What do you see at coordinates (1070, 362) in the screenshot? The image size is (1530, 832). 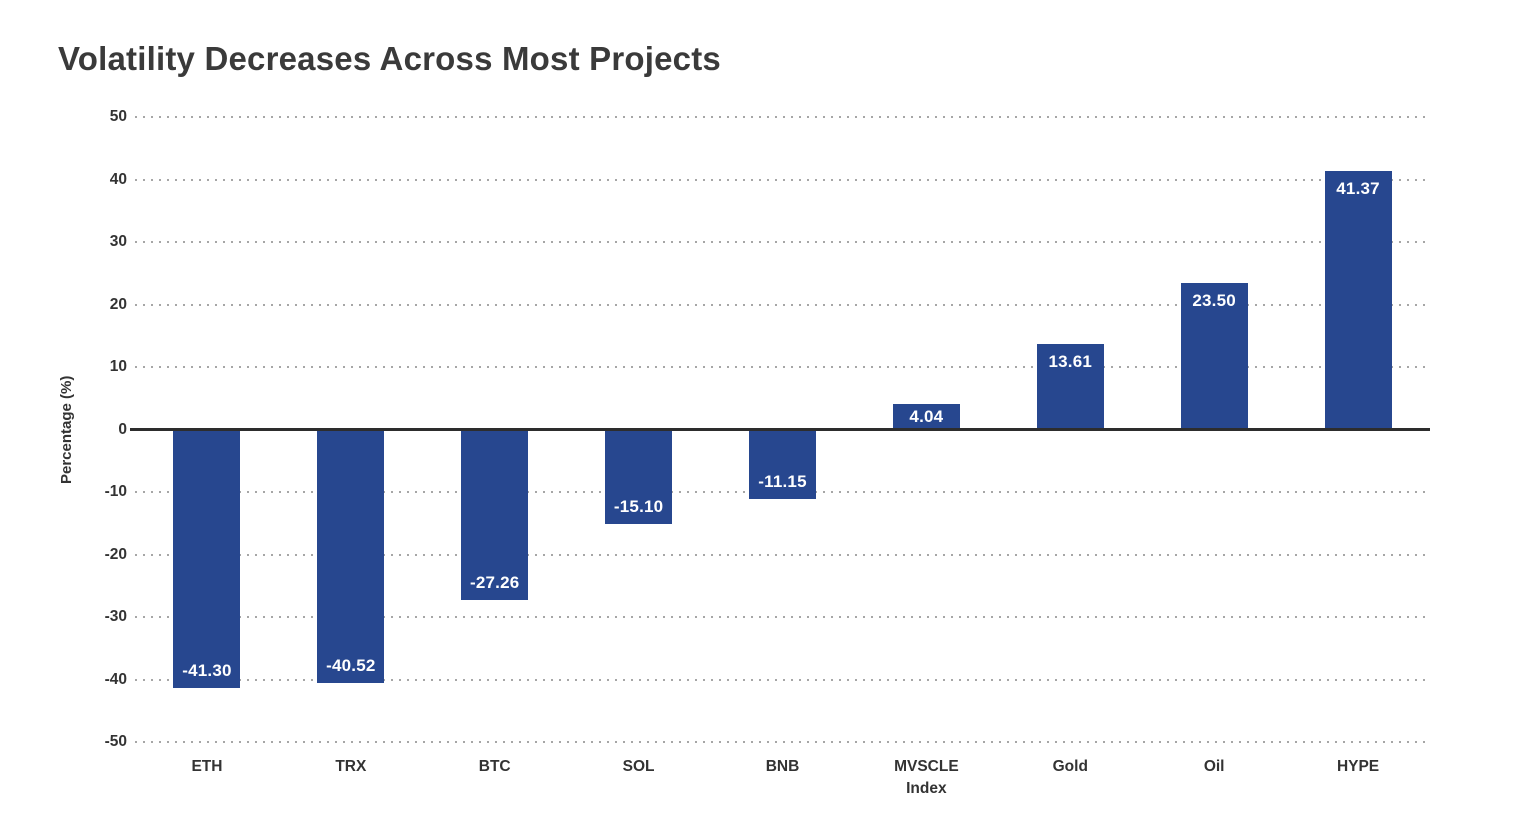 I see `bar-value-label: 13.61` at bounding box center [1070, 362].